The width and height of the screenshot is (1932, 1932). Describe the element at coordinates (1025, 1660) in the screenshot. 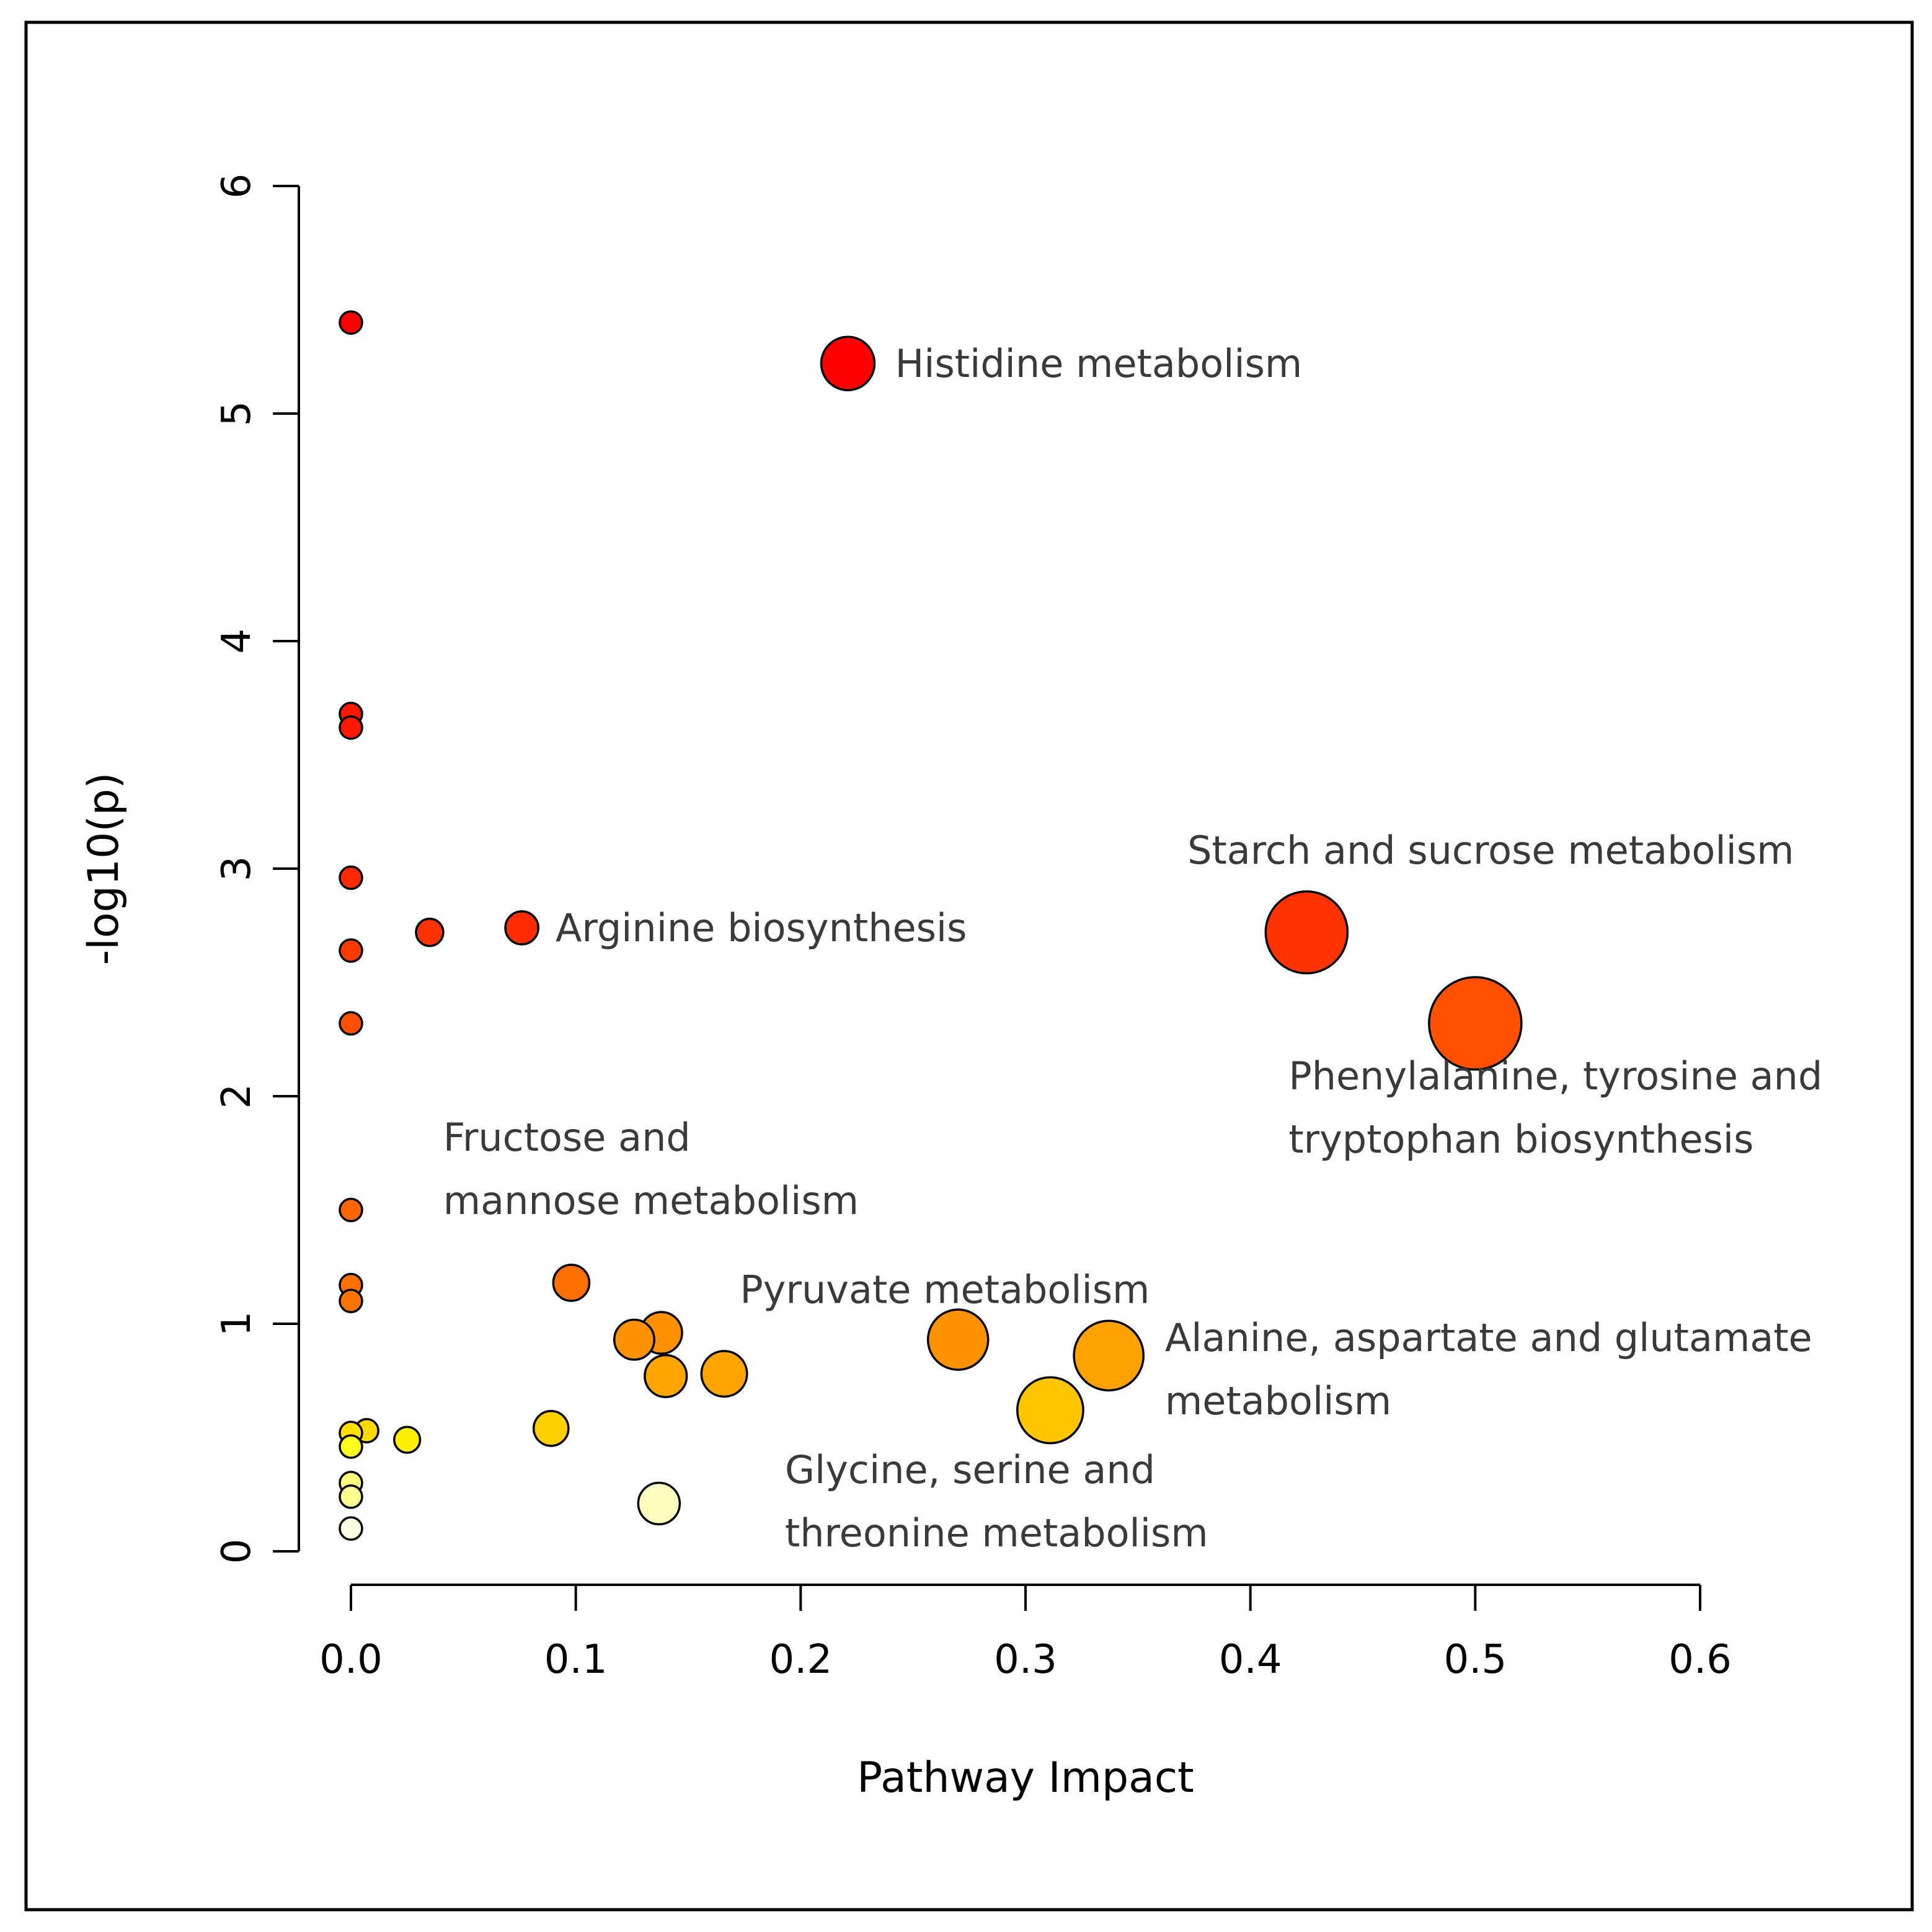

I see `x-tick-label: 0.3` at that location.